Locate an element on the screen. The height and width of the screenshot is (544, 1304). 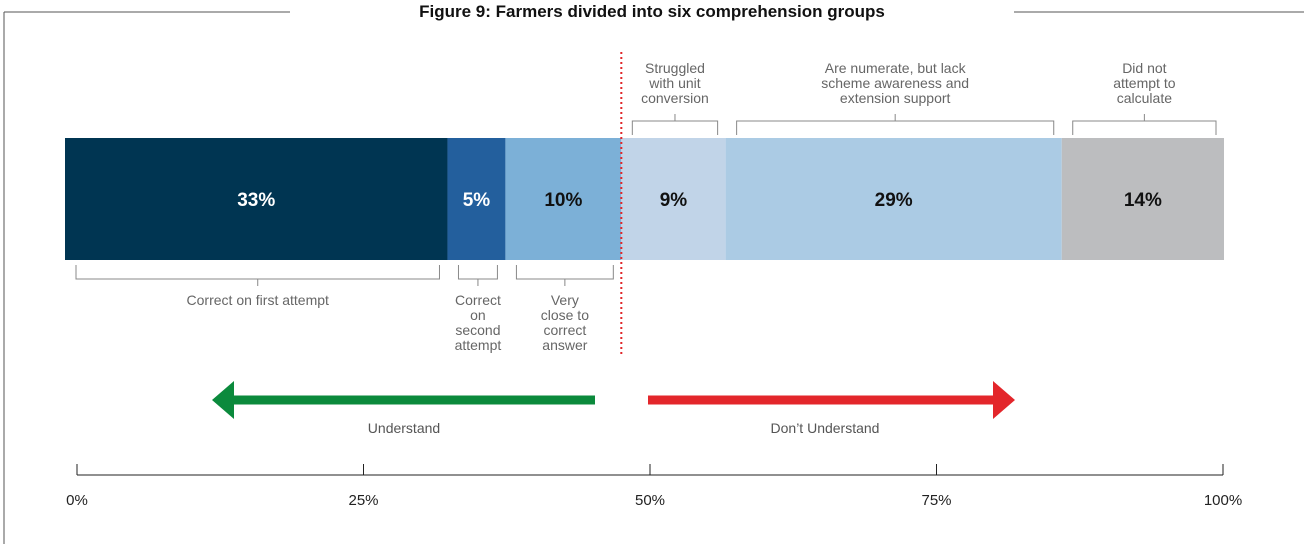
segment-annotation-2-line-1: Correct is located at coordinates (478, 300).